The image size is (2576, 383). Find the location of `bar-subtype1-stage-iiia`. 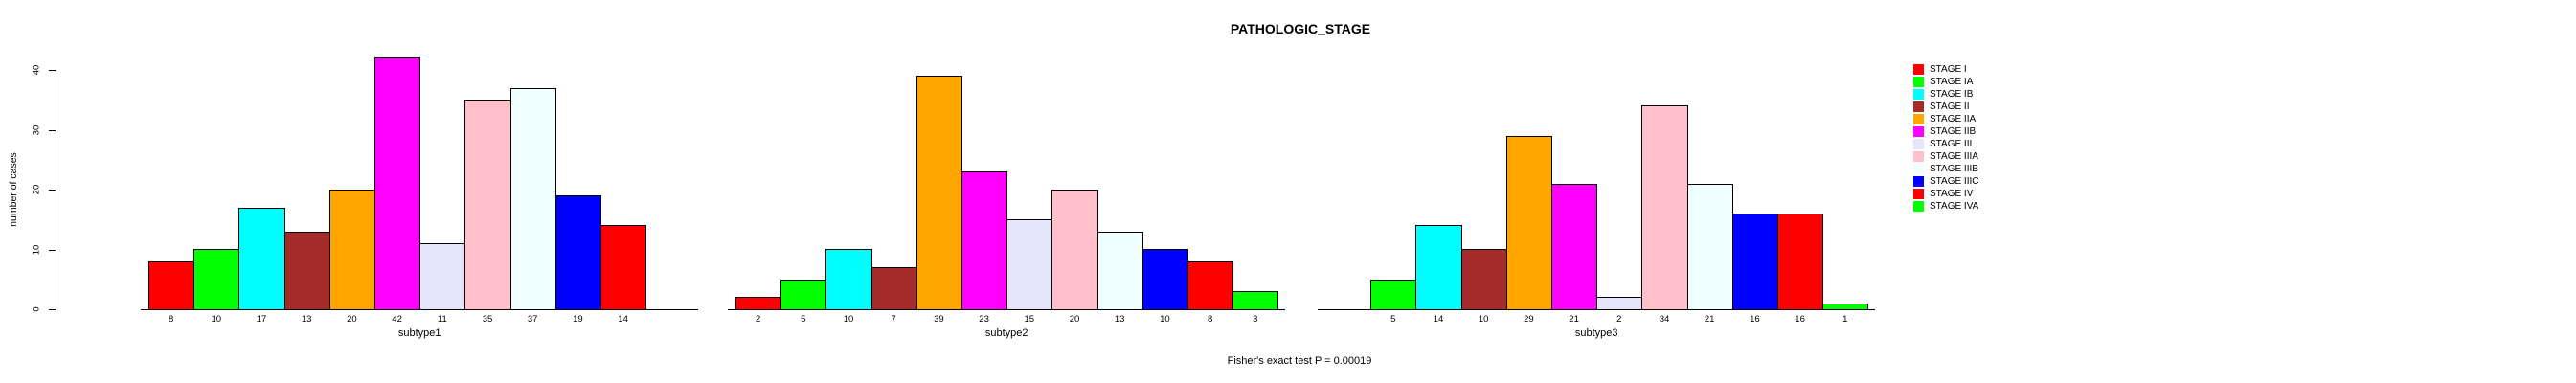

bar-subtype1-stage-iiia is located at coordinates (487, 205).